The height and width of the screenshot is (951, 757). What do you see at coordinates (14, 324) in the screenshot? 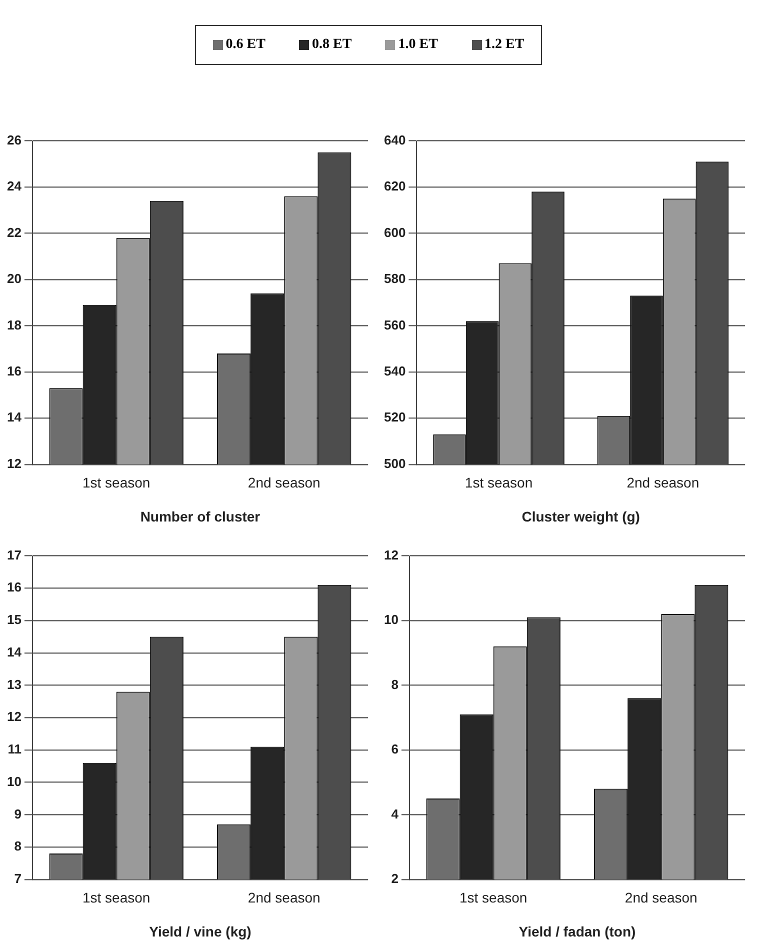
I see `y-tick-label: 18` at bounding box center [14, 324].